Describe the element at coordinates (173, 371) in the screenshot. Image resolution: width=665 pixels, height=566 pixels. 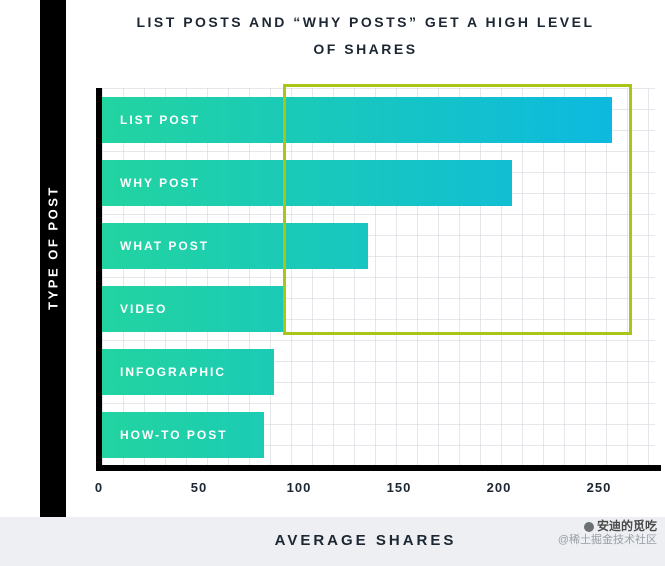
I see `bar-label: INFOGRAPHIC` at that location.